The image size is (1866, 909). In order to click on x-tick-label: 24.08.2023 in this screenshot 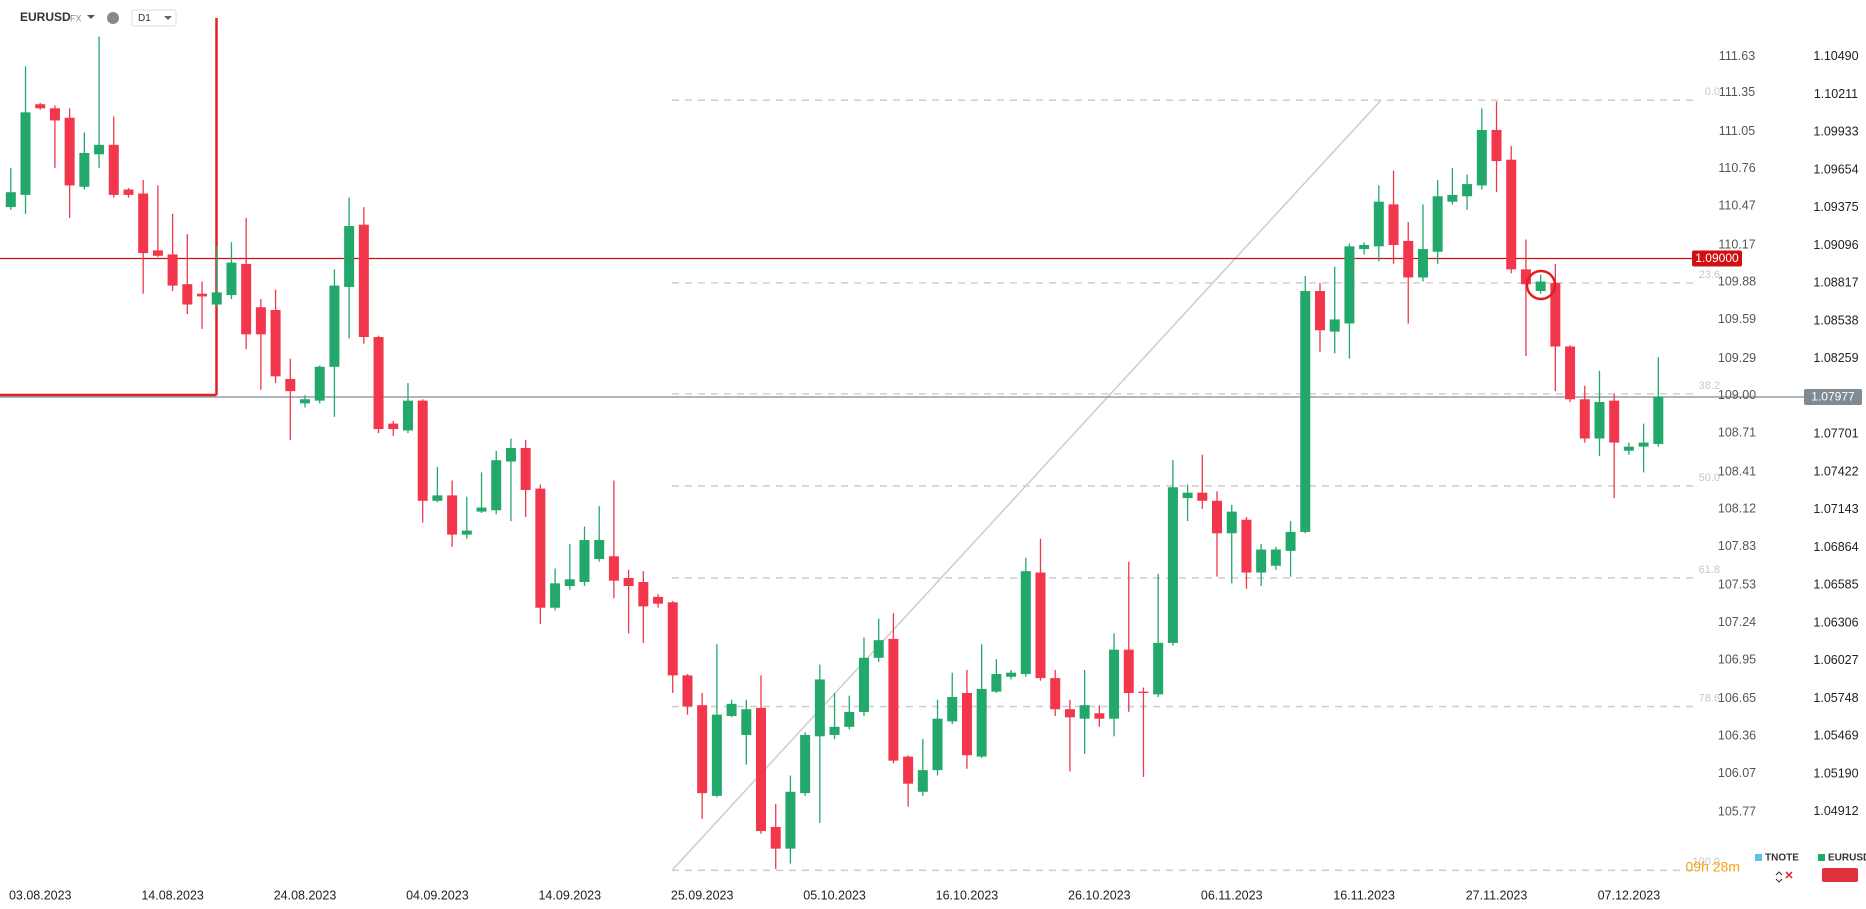, I will do `click(305, 895)`.